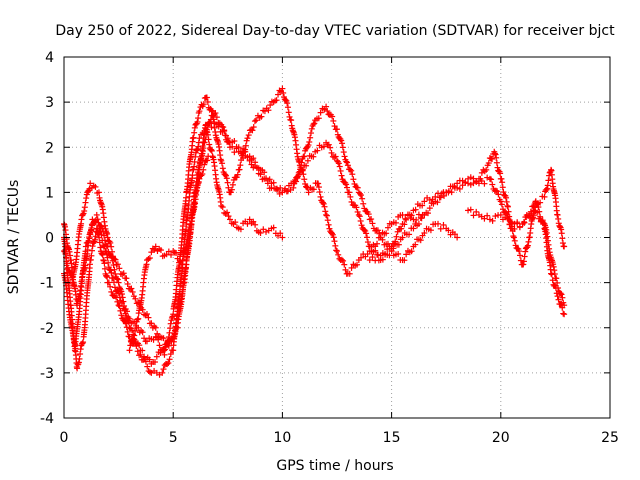 The width and height of the screenshot is (640, 480). What do you see at coordinates (282, 438) in the screenshot?
I see `x-tick-label: 10` at bounding box center [282, 438].